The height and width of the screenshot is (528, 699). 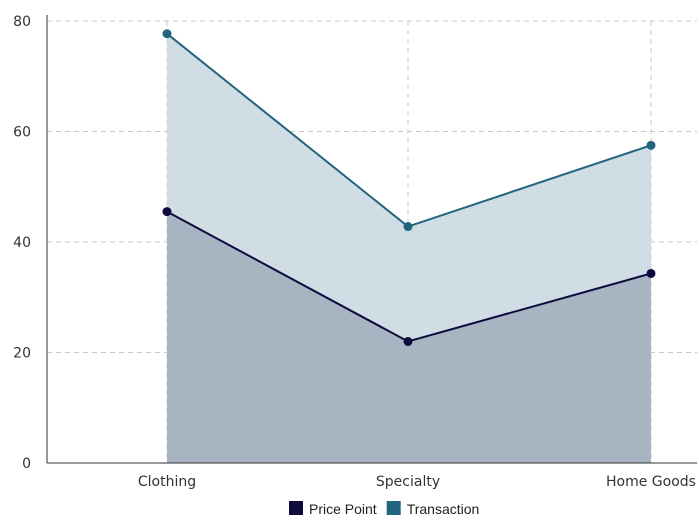 What do you see at coordinates (393, 508) in the screenshot?
I see `legend-swatch-transaction` at bounding box center [393, 508].